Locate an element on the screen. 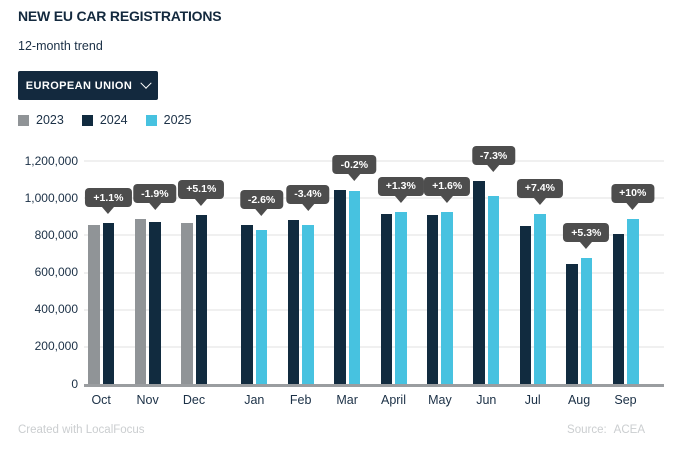 The height and width of the screenshot is (452, 673). y-axis-label: 400,000 is located at coordinates (56, 309).